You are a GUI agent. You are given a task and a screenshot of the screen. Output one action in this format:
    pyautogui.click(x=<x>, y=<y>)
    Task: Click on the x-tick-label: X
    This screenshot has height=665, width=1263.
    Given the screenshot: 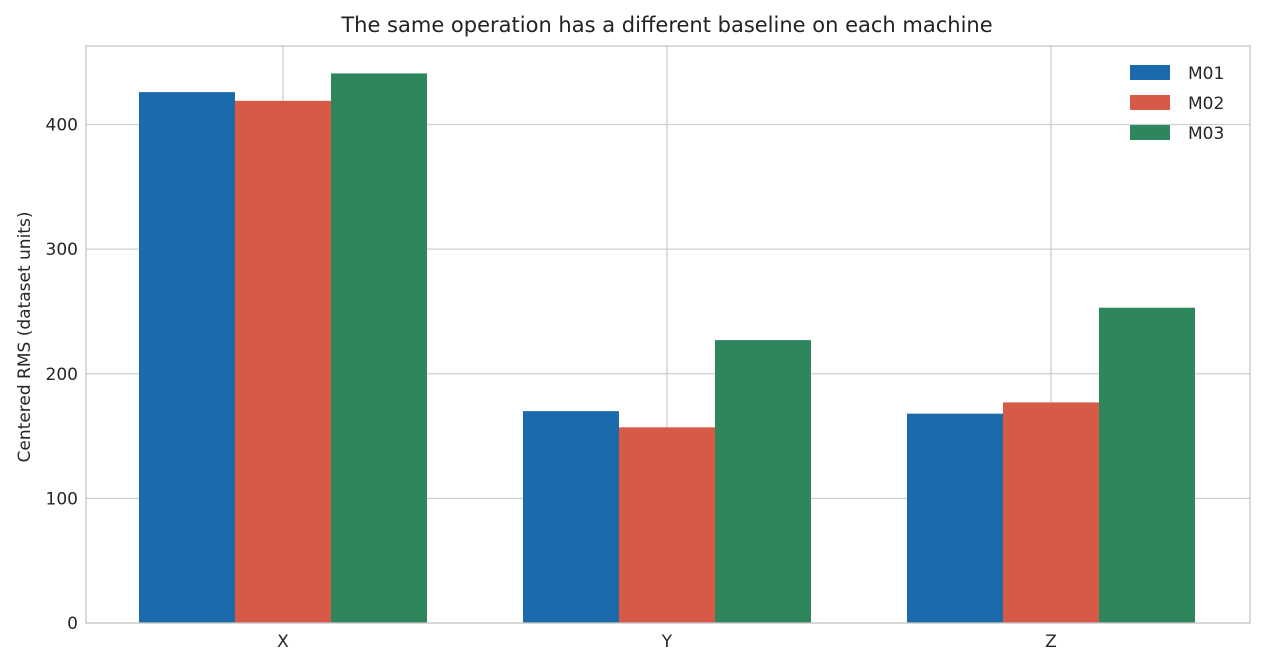 What is the action you would take?
    pyautogui.click(x=283, y=642)
    